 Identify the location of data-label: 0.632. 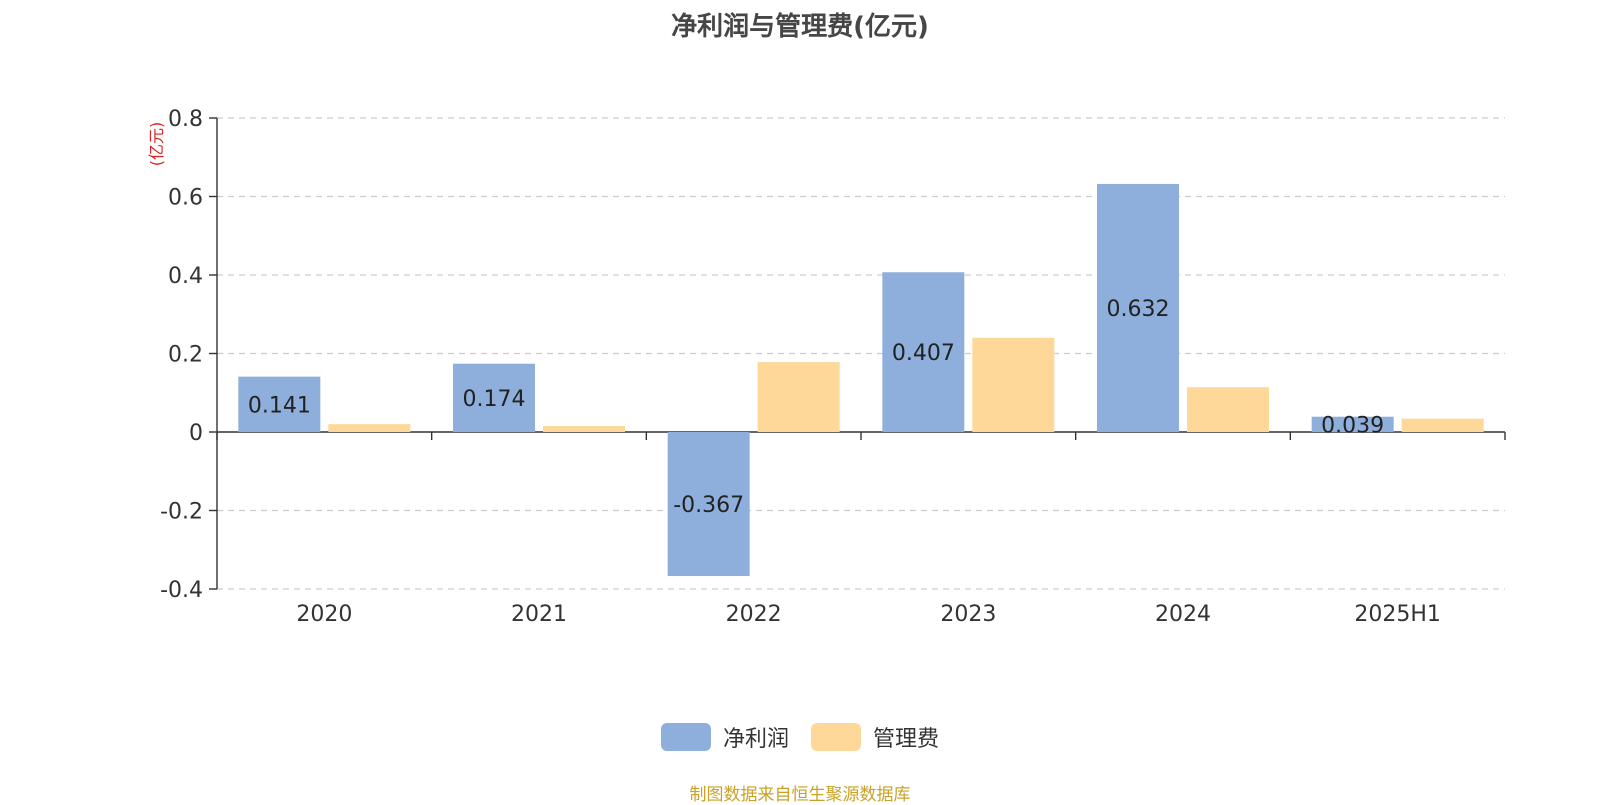
(1138, 309).